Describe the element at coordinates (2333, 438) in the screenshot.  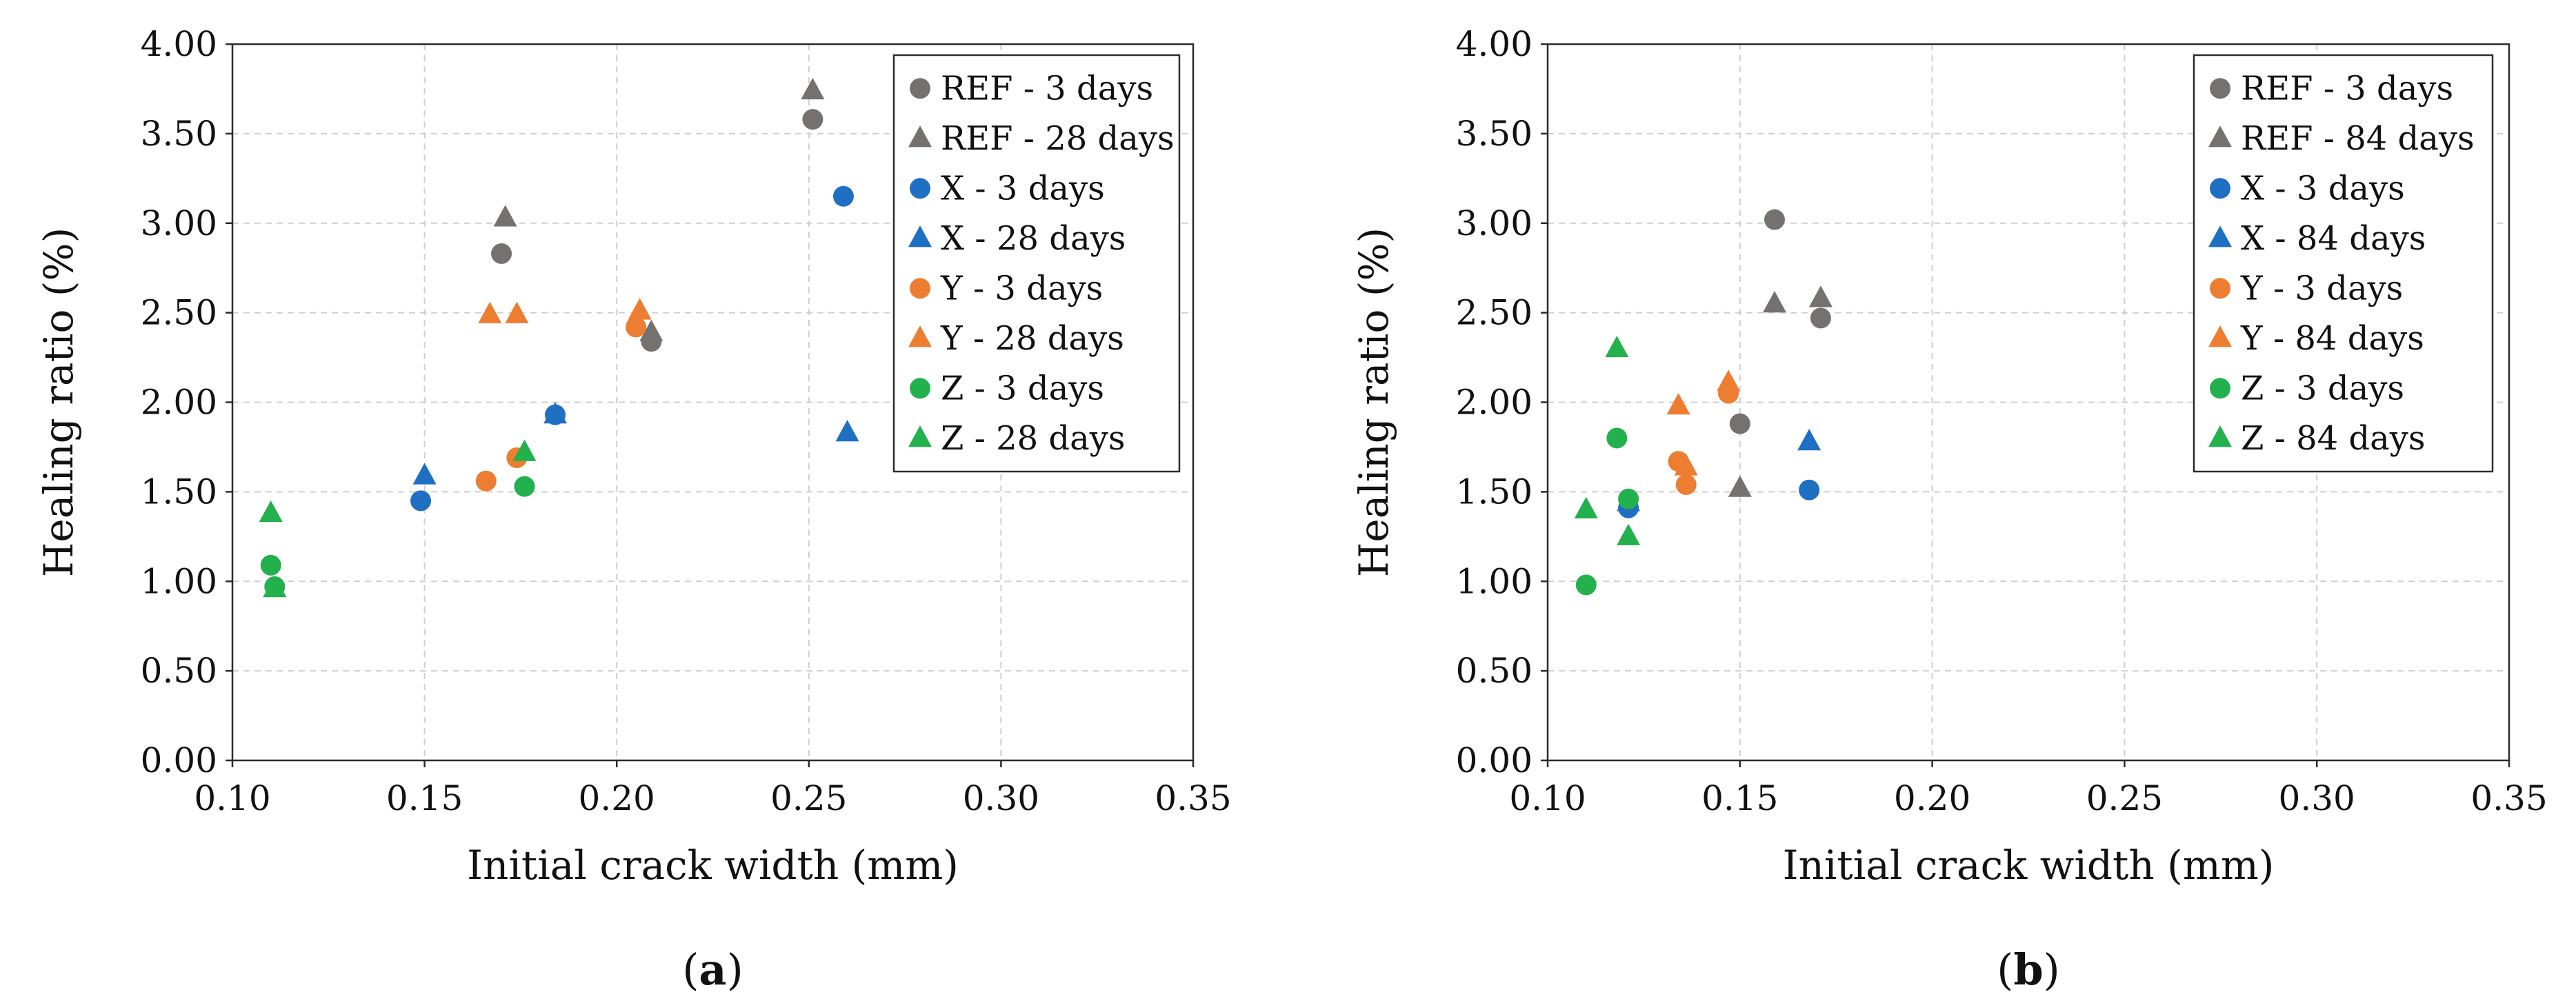
I see `legend-entry: Z - 84 days` at that location.